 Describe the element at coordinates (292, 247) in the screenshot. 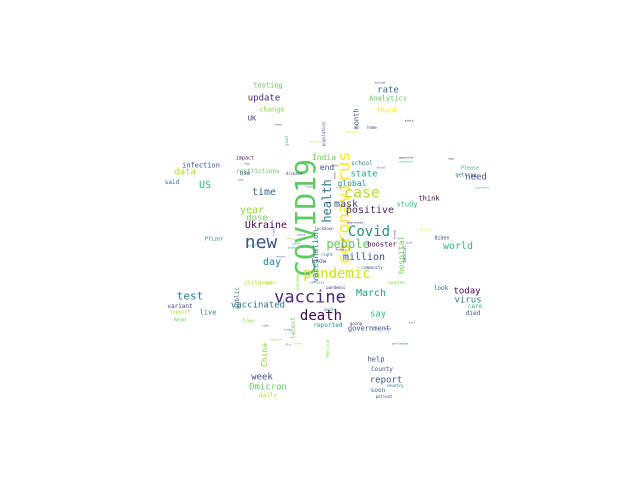

I see `word-plan: plan` at that location.